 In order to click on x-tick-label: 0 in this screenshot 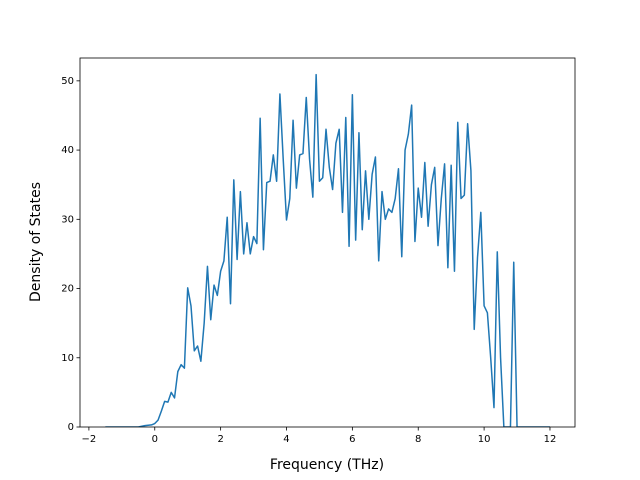, I will do `click(155, 439)`.